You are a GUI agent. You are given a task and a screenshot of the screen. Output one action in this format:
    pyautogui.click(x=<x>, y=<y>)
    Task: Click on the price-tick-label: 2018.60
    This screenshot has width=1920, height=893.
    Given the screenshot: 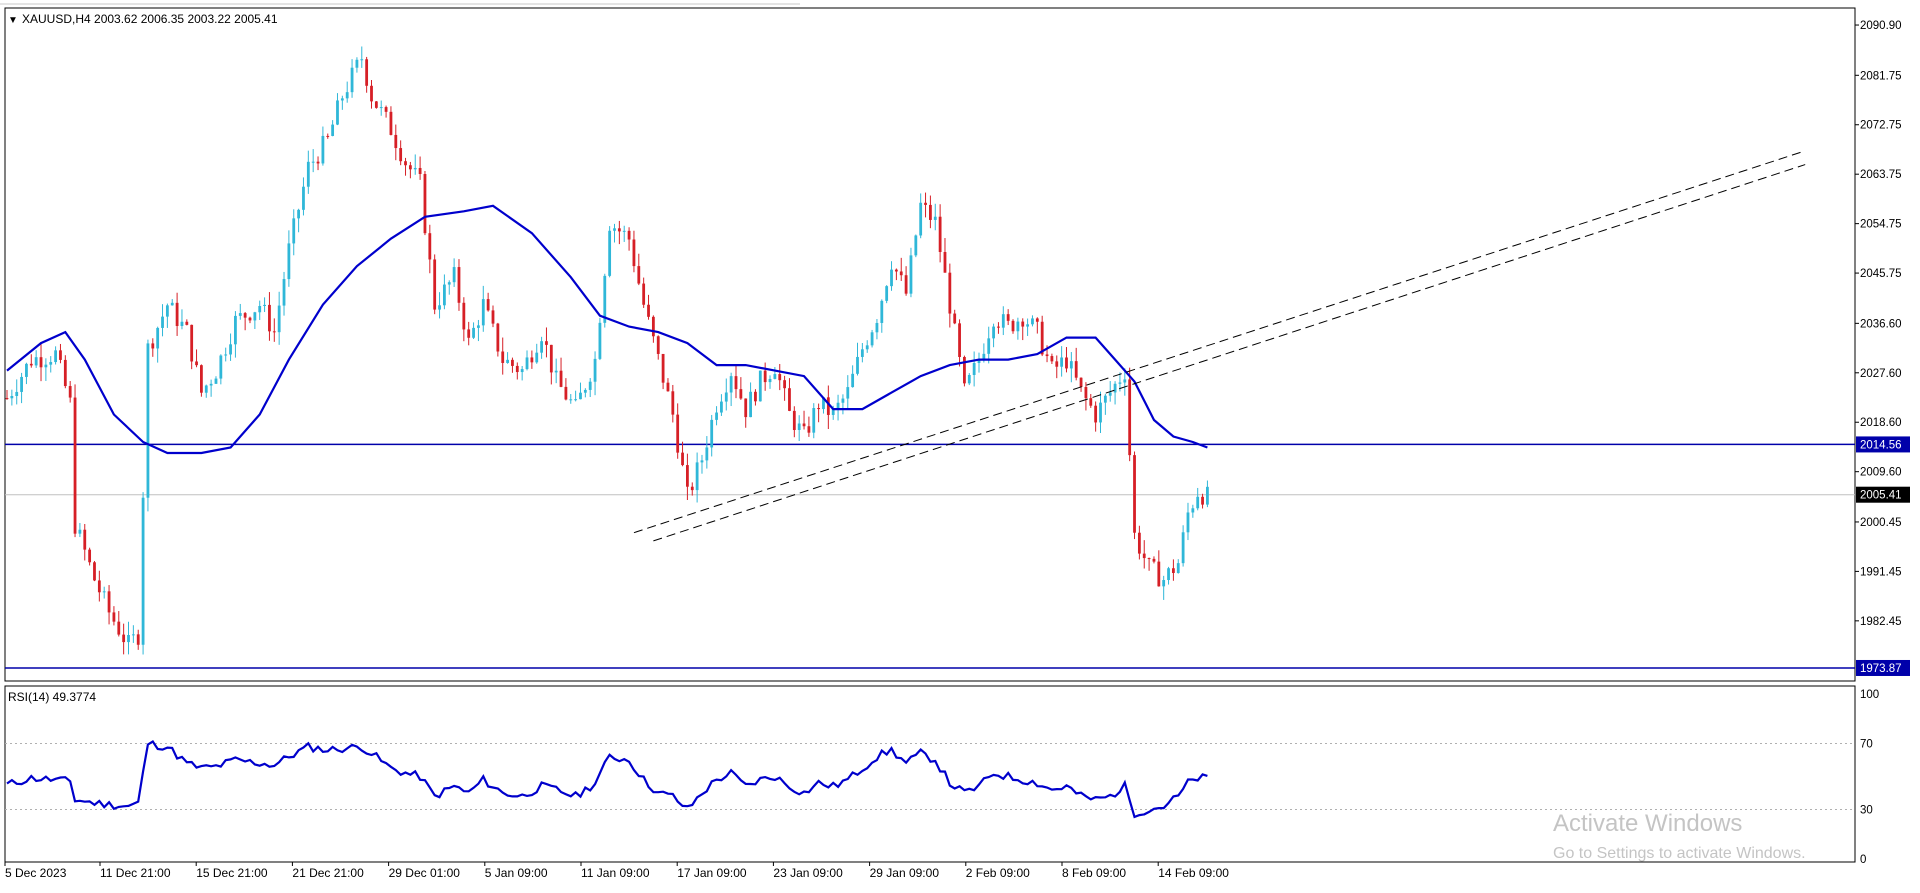 What is the action you would take?
    pyautogui.click(x=1881, y=423)
    